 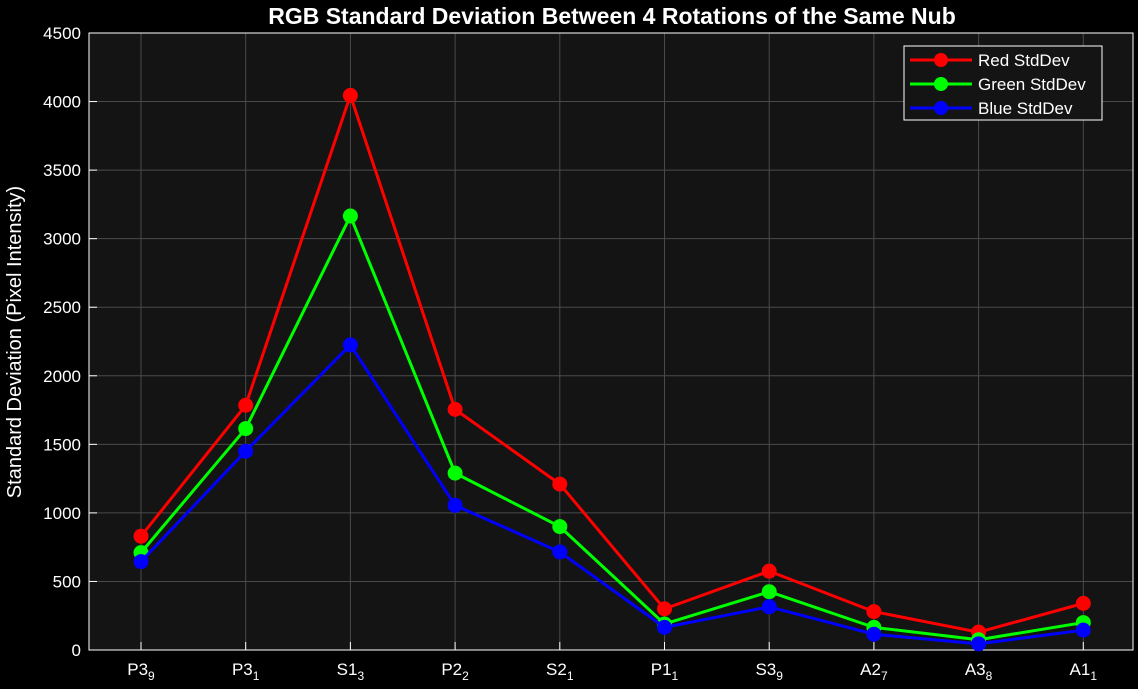 What do you see at coordinates (62, 33) in the screenshot?
I see `y-tick-label: 4500` at bounding box center [62, 33].